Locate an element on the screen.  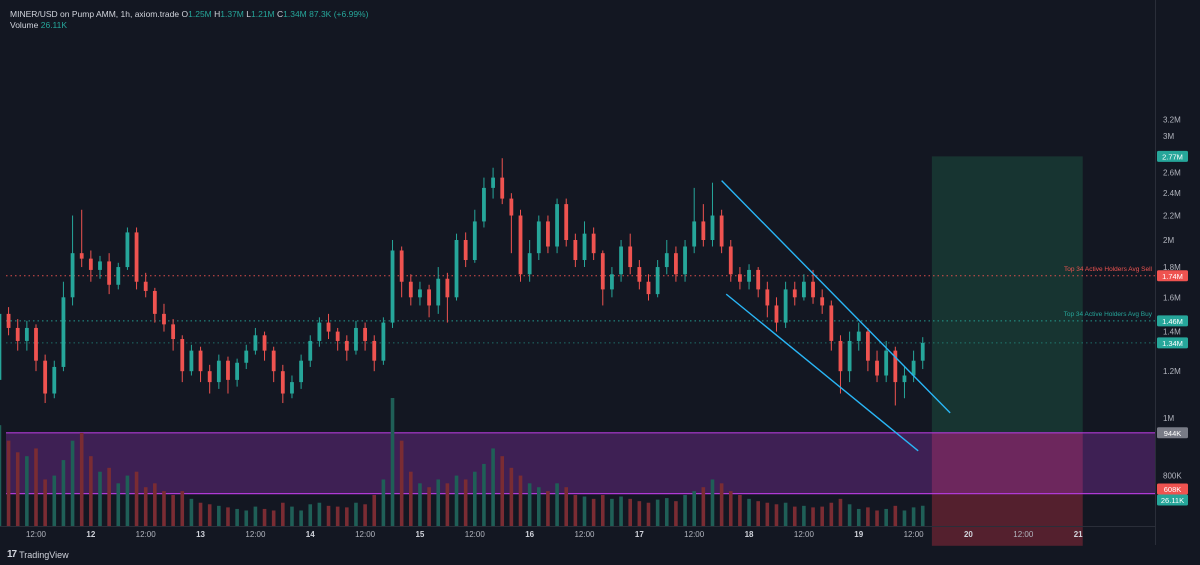
legend-symbol: MINER/USD on Pump AMM, 1h, axiom.trade is located at coordinates (95, 14).